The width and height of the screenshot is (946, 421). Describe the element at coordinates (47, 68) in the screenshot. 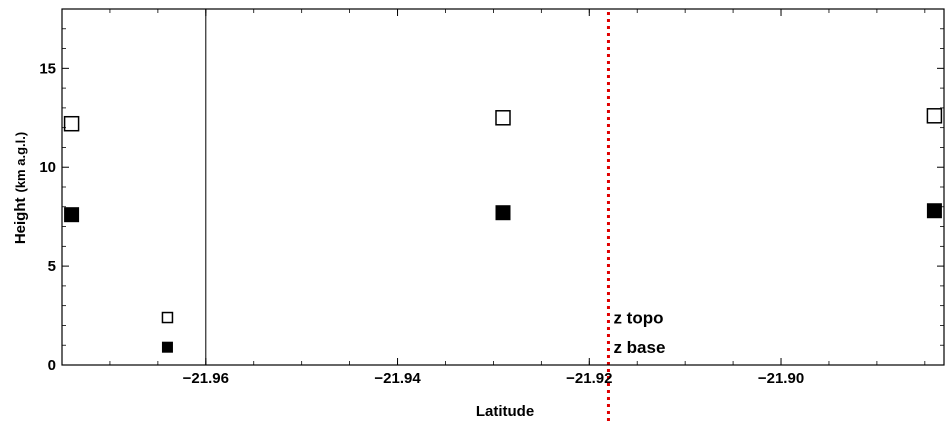

I see `y-tick-label: 15` at that location.